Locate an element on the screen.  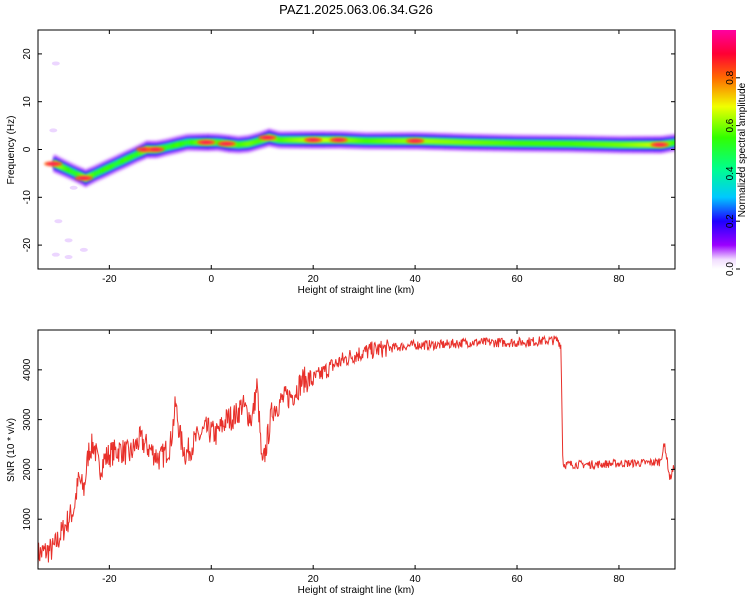
spectrogram-xlabel: Height of straight line (km) is located at coordinates (356, 290).